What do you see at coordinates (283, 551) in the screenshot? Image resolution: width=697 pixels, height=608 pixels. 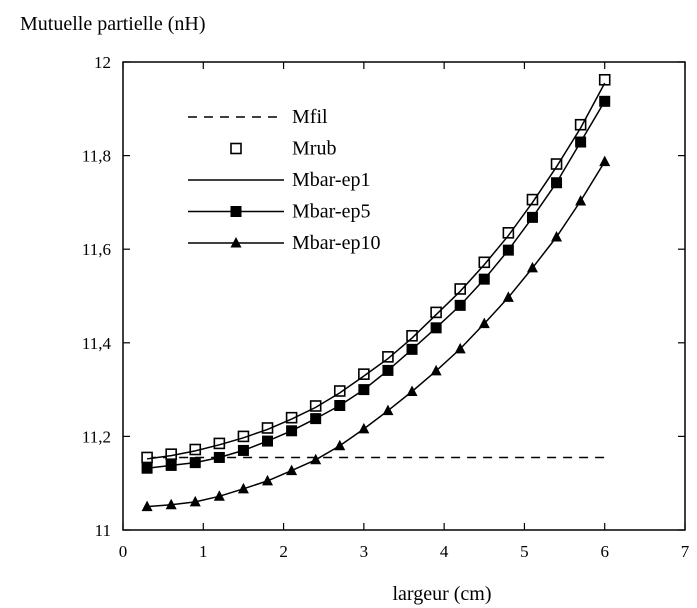 I see `x-tick-label: 2` at bounding box center [283, 551].